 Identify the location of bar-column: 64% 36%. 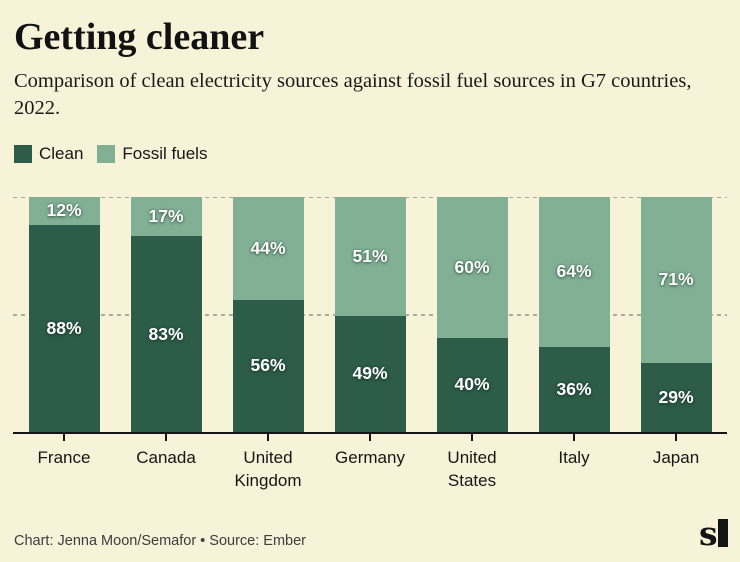
(574, 318).